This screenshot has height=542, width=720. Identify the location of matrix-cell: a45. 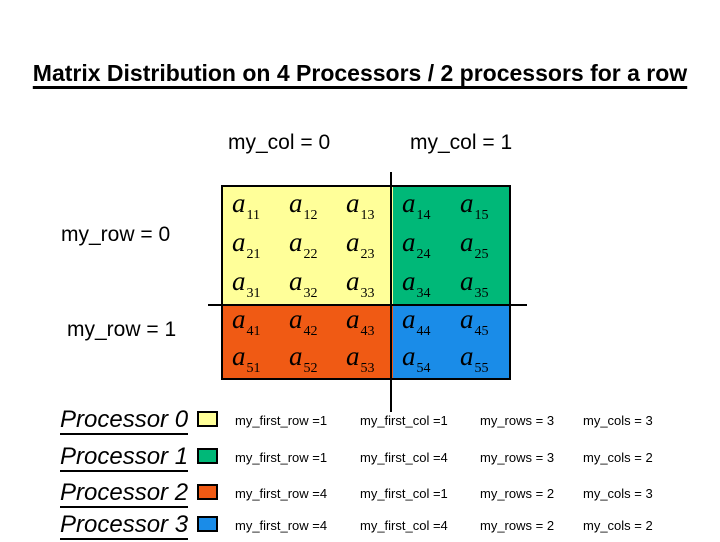
(480, 322).